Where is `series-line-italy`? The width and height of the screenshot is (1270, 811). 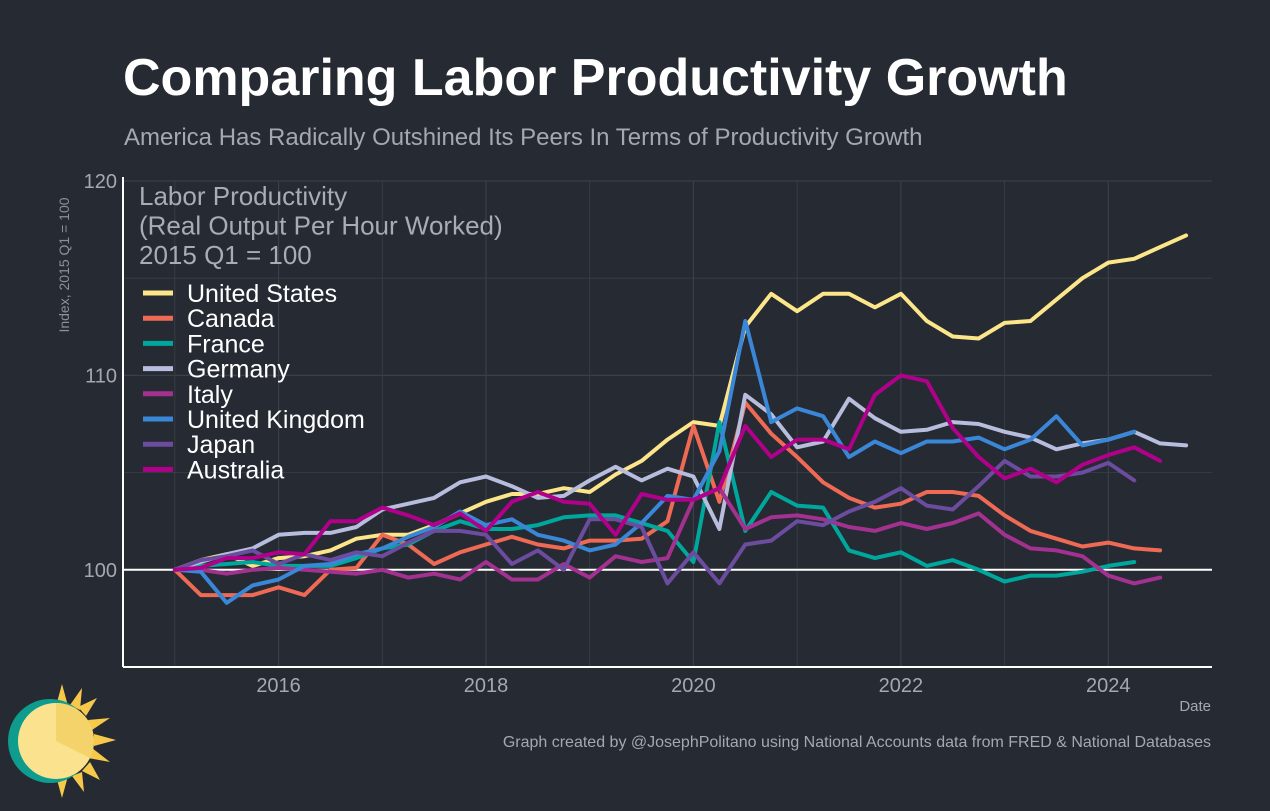 series-line-italy is located at coordinates (667, 536).